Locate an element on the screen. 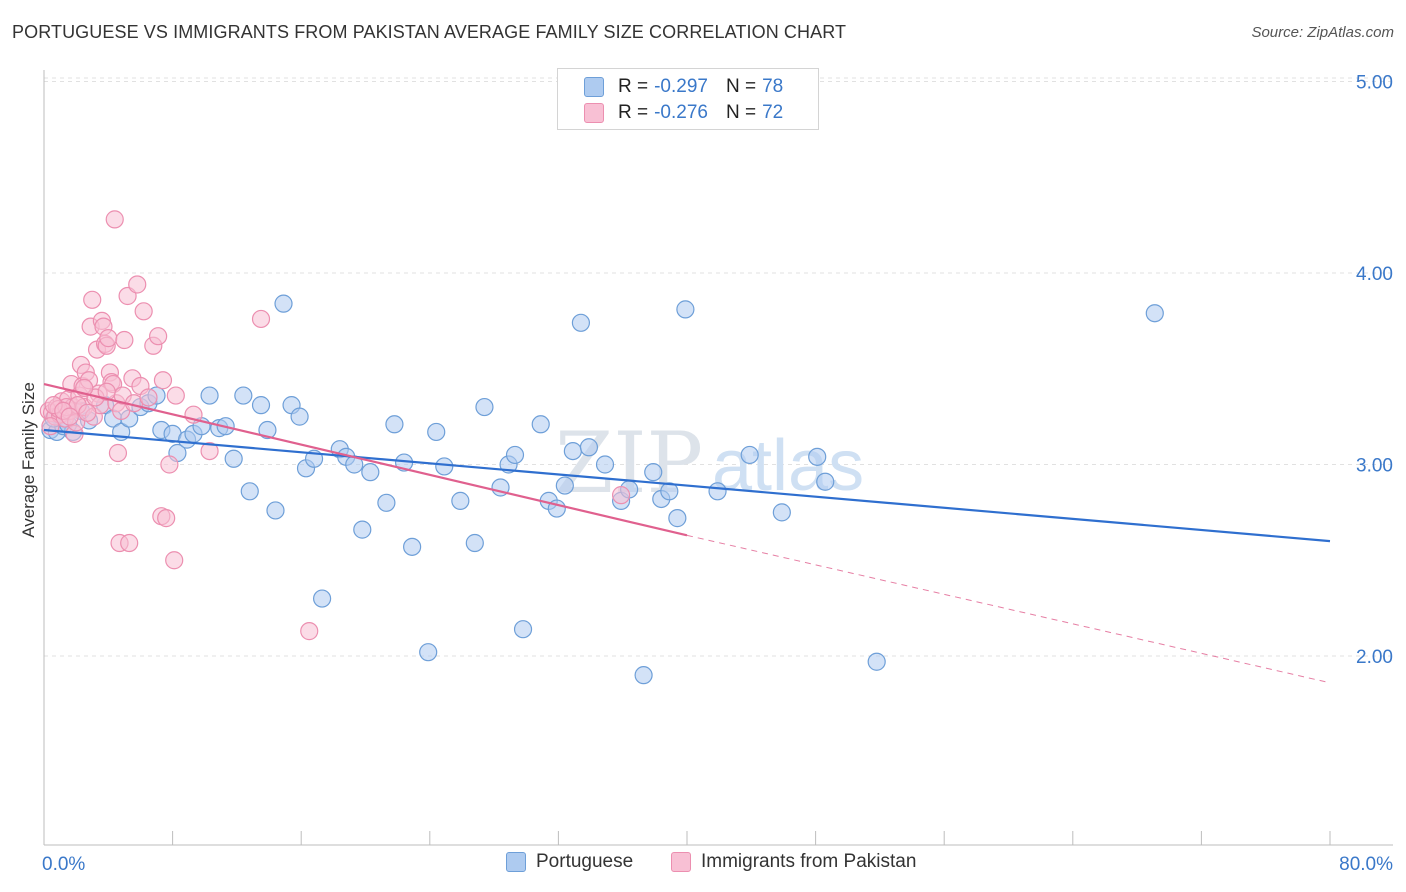  legend-row-portuguese: R = -0.297 N = 78 is located at coordinates (683, 87).